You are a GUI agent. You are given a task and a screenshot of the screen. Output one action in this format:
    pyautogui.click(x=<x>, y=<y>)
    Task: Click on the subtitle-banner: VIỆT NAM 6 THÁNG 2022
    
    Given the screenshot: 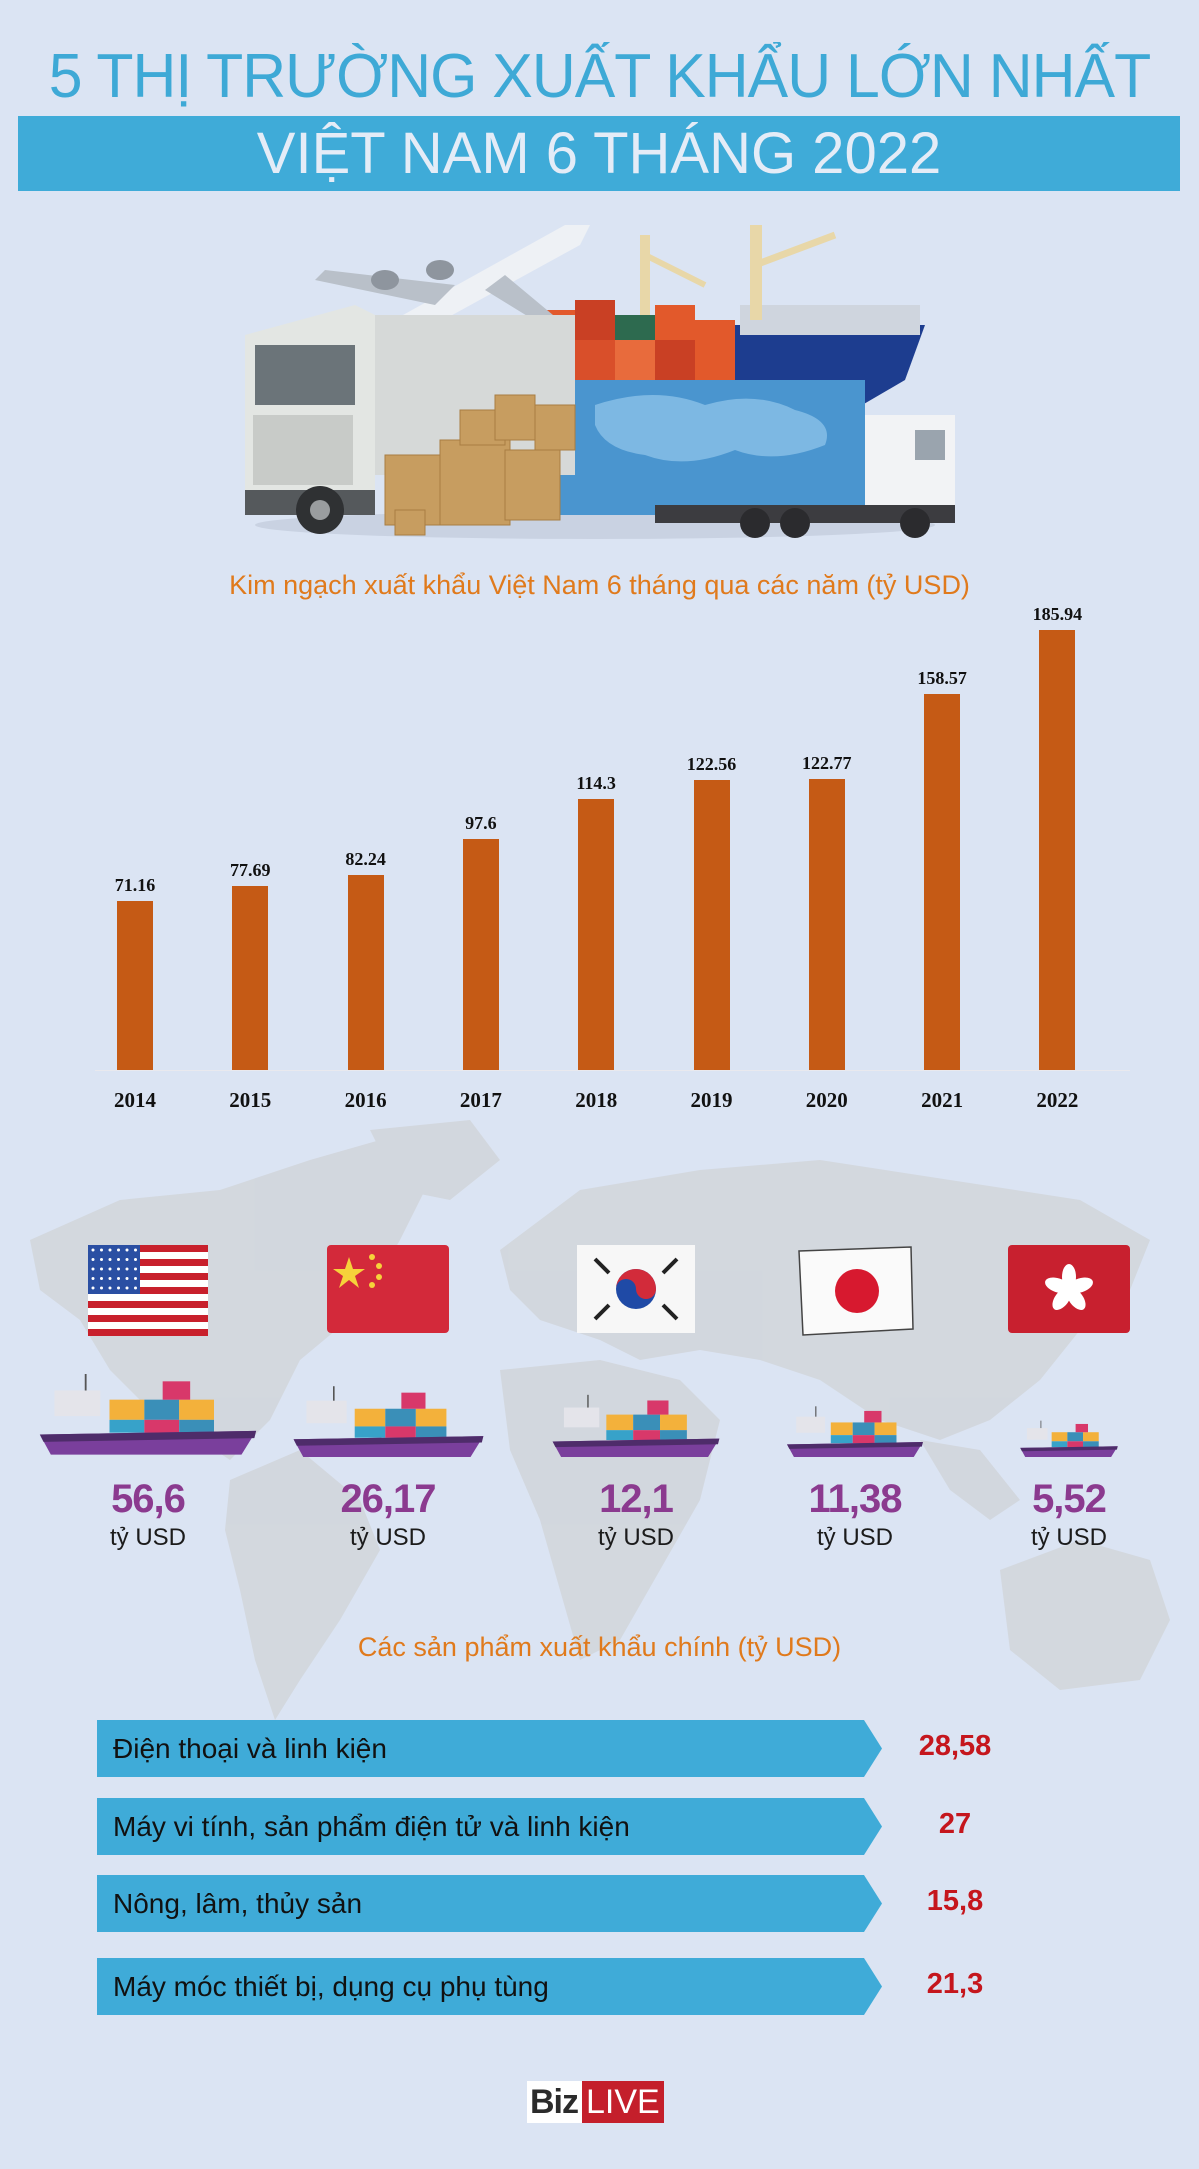 What is the action you would take?
    pyautogui.click(x=599, y=153)
    